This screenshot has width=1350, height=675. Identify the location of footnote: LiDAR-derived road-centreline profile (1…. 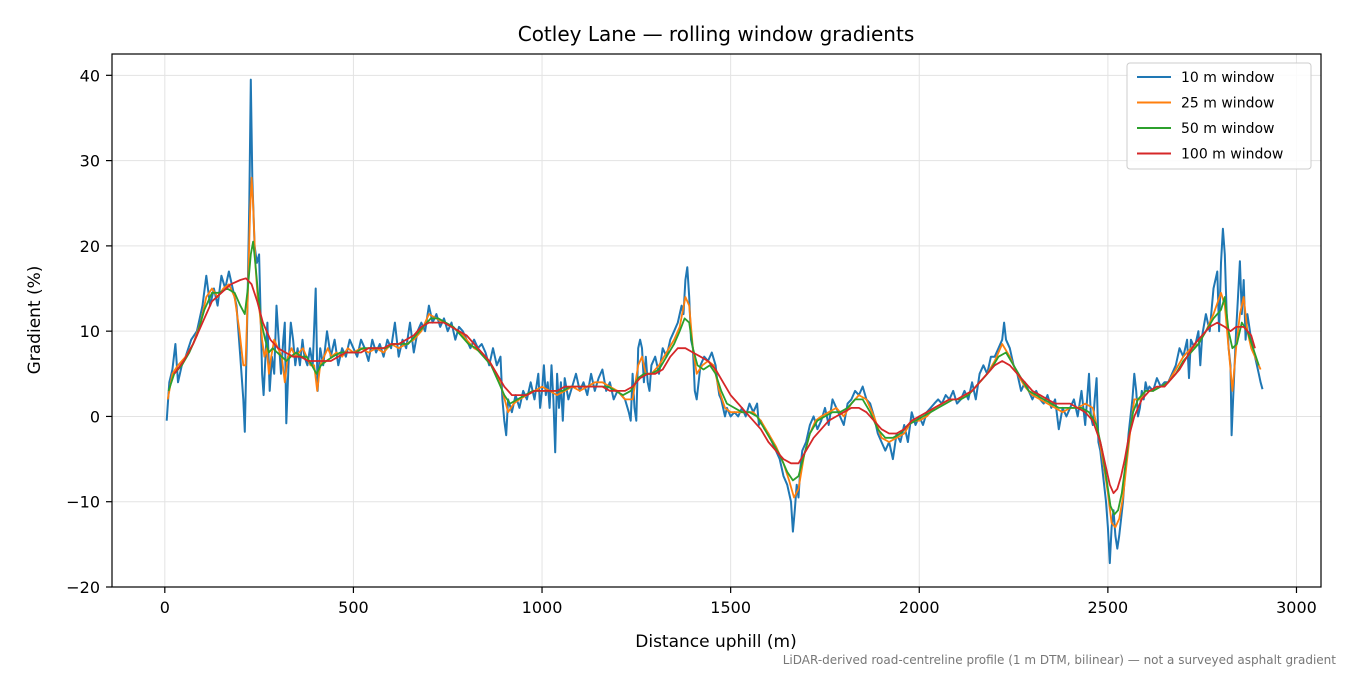
(1060, 660).